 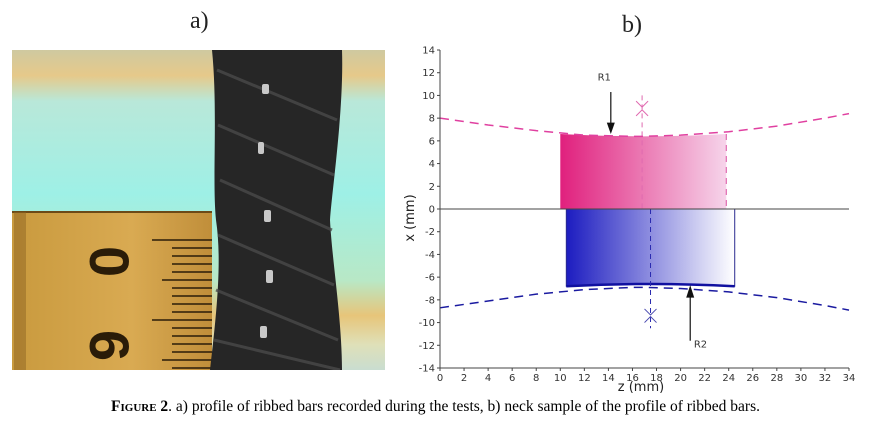 What do you see at coordinates (428, 96) in the screenshot?
I see `y-tick-label: 10` at bounding box center [428, 96].